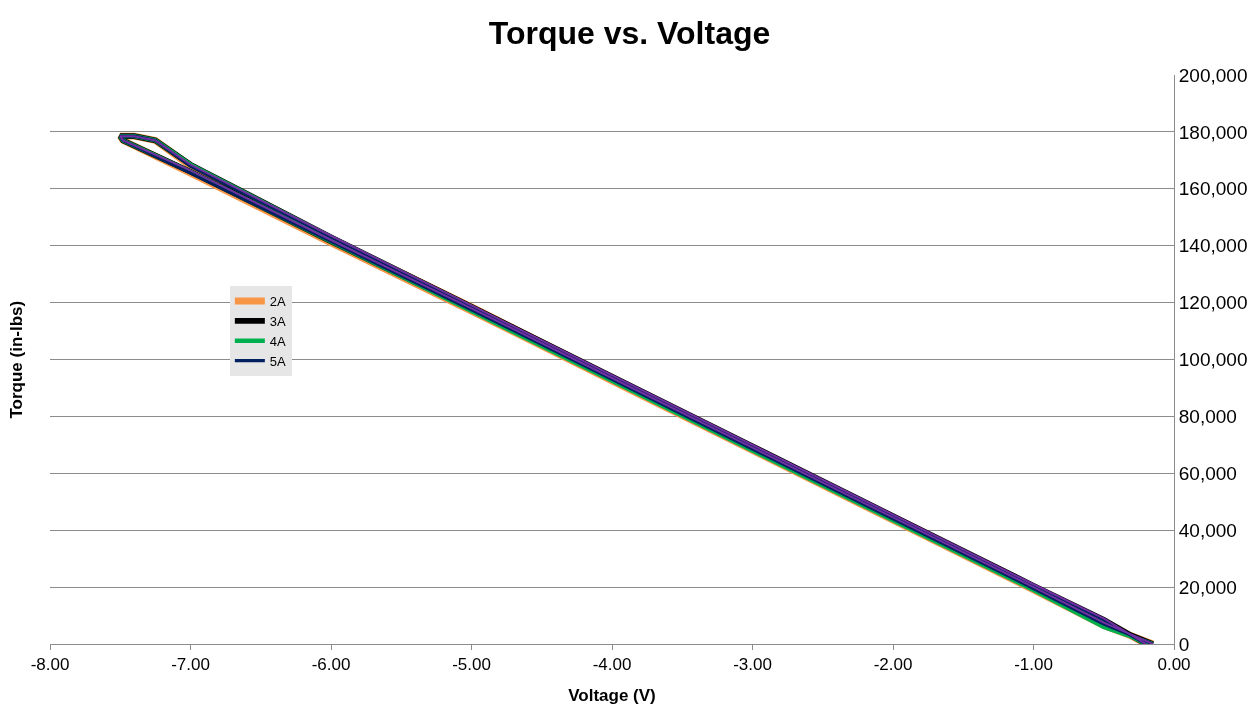 Image resolution: width=1259 pixels, height=713 pixels. I want to click on x-tick-label: -2.00, so click(893, 665).